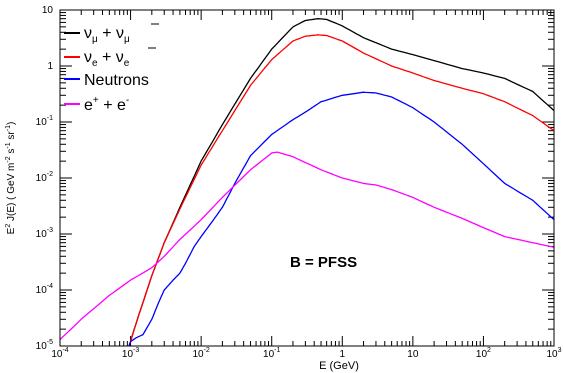 The width and height of the screenshot is (564, 373). I want to click on x-tick-label: 10⁻³, so click(130, 353).